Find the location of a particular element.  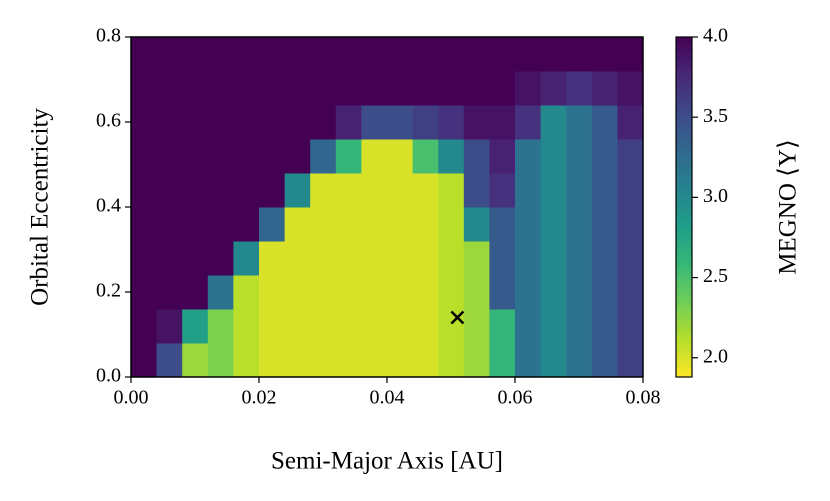

x-tick-label: 0.06 is located at coordinates (515, 398).